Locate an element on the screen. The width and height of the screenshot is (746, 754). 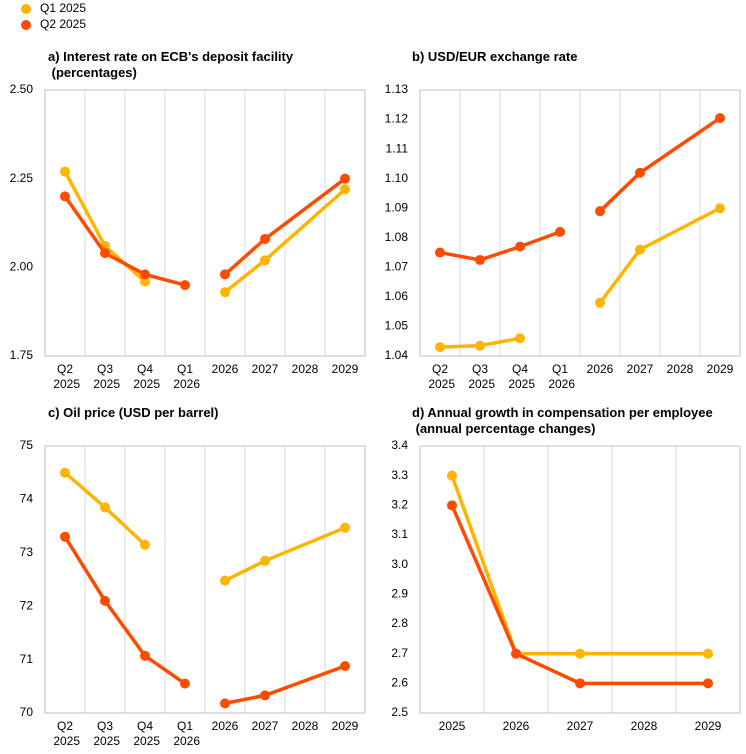
y-tick-label: 3.2 is located at coordinates (399, 505).